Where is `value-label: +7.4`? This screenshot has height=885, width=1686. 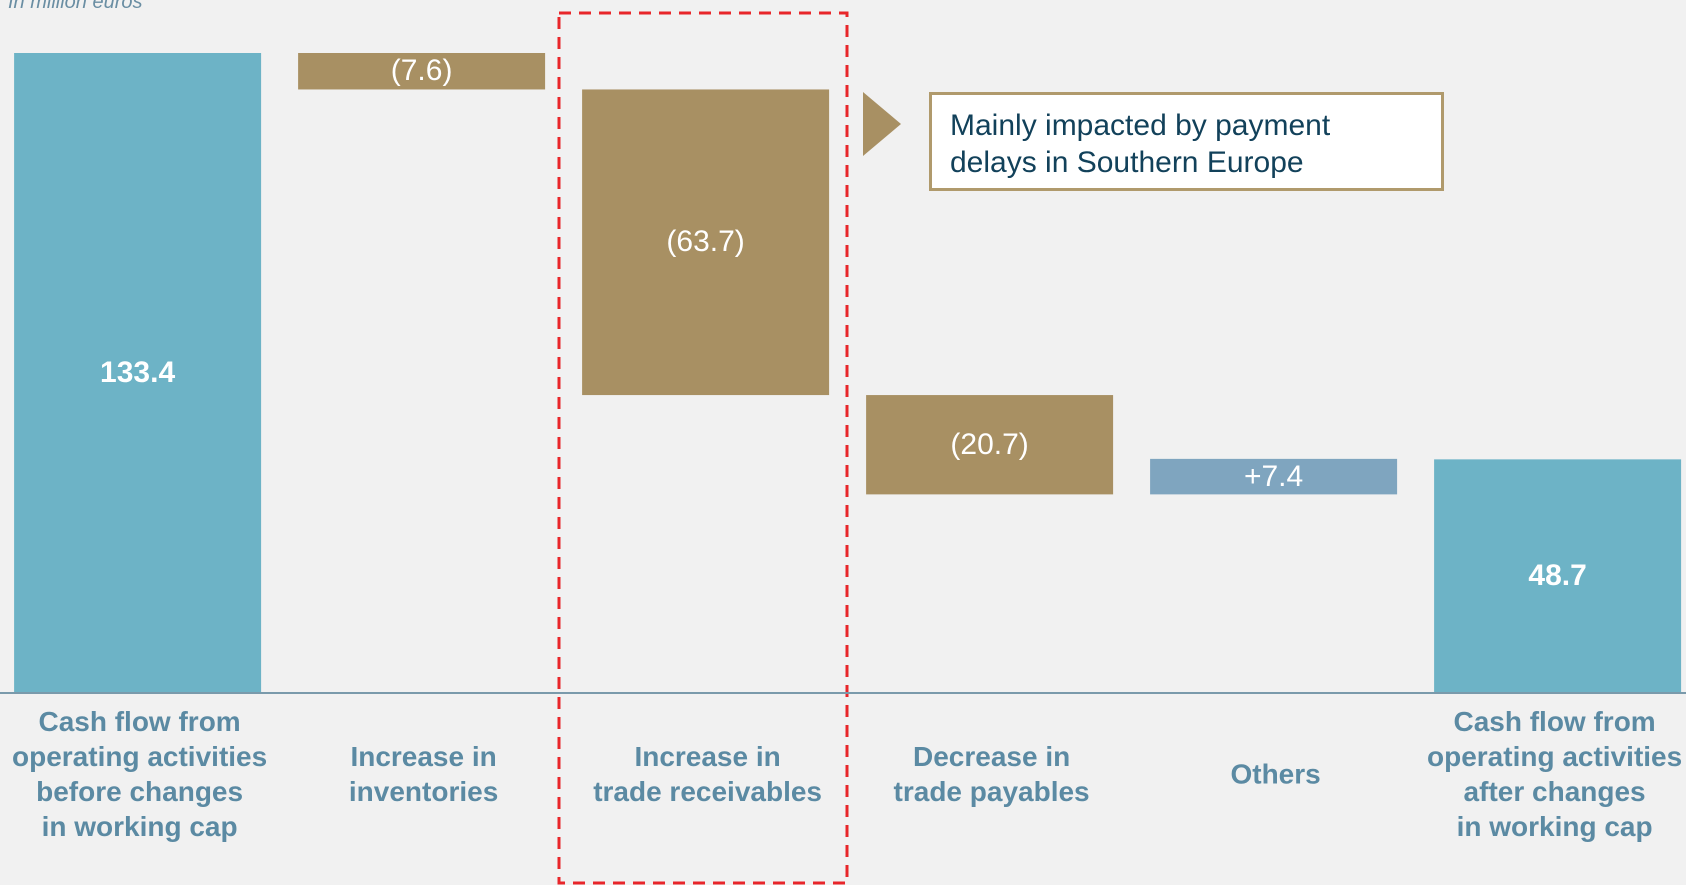
value-label: +7.4 is located at coordinates (1273, 476).